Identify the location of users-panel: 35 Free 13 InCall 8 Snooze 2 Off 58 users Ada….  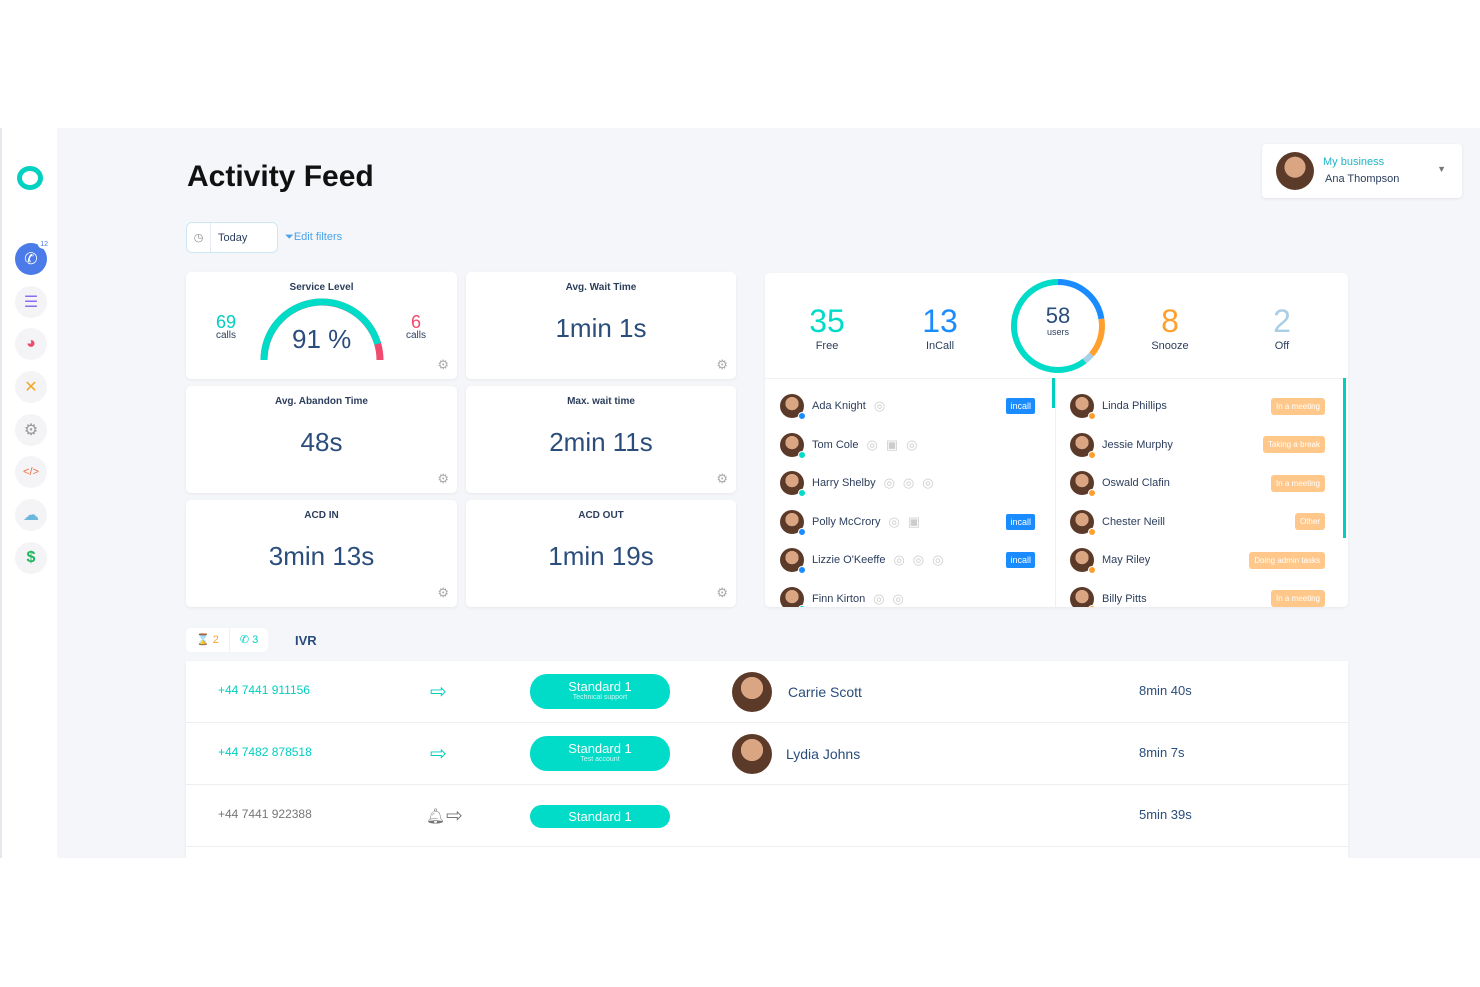
(1056, 440).